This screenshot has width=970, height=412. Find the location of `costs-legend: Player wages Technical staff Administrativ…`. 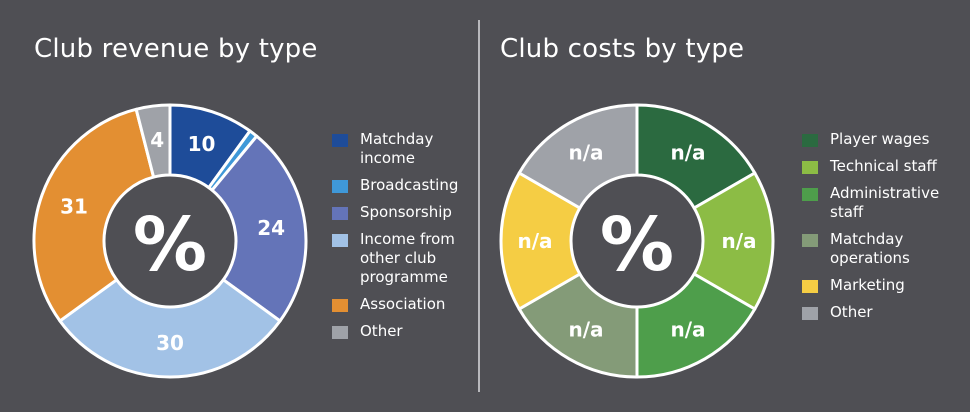

costs-legend: Player wages Technical staff Administrativ… is located at coordinates (884, 230).